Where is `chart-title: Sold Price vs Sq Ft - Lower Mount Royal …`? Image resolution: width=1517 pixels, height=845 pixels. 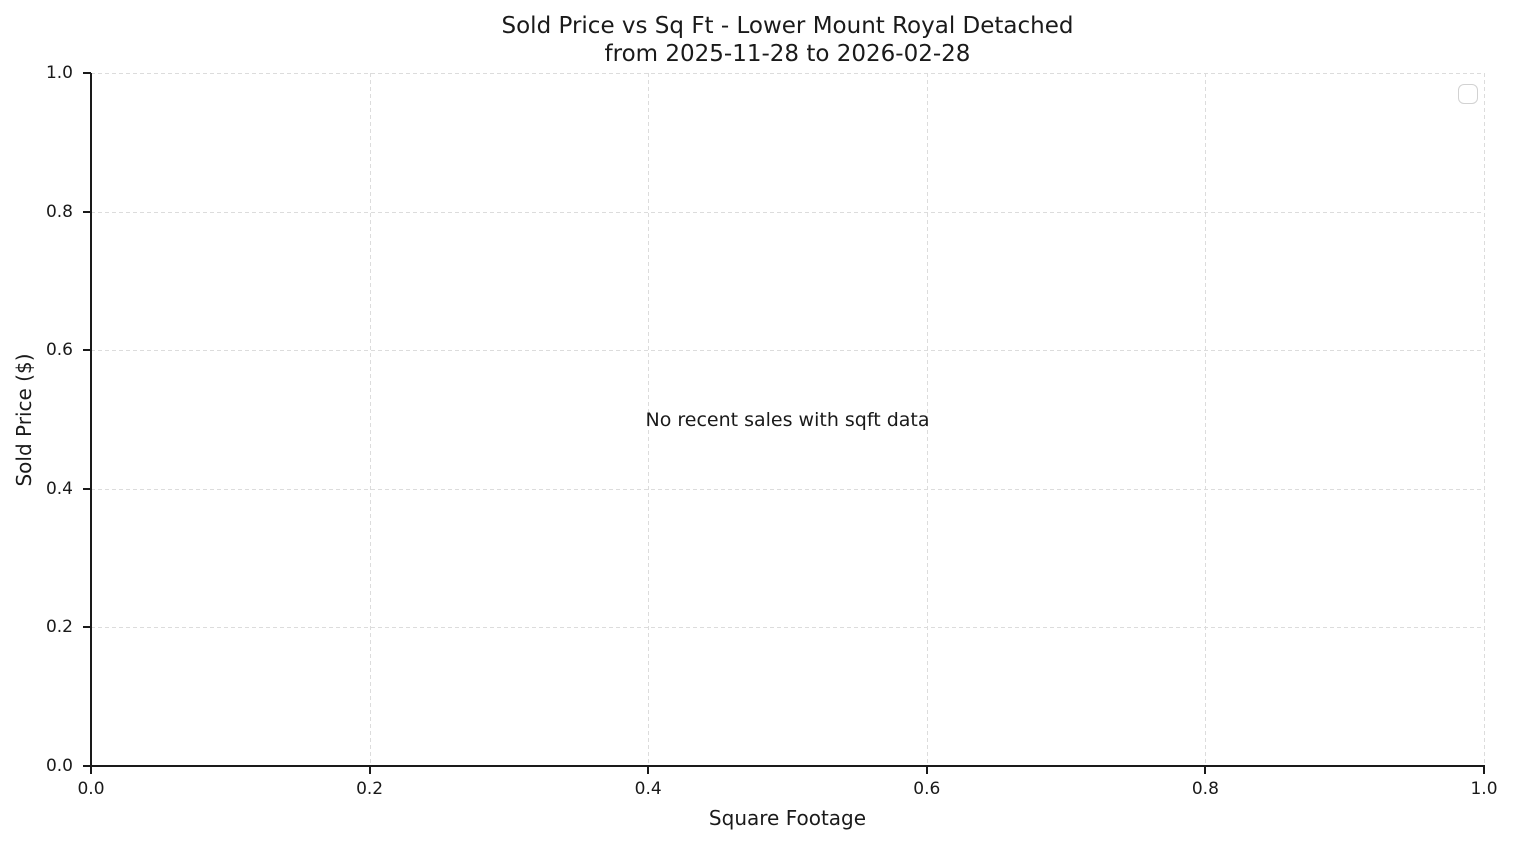 chart-title: Sold Price vs Sq Ft - Lower Mount Royal … is located at coordinates (787, 26).